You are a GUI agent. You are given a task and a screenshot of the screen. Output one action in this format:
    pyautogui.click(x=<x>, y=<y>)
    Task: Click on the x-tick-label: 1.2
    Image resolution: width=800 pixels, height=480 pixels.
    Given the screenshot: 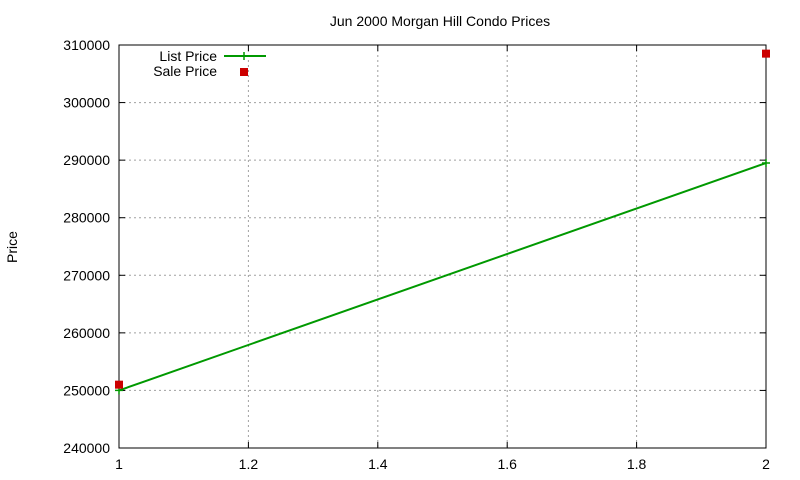 What is the action you would take?
    pyautogui.click(x=249, y=464)
    